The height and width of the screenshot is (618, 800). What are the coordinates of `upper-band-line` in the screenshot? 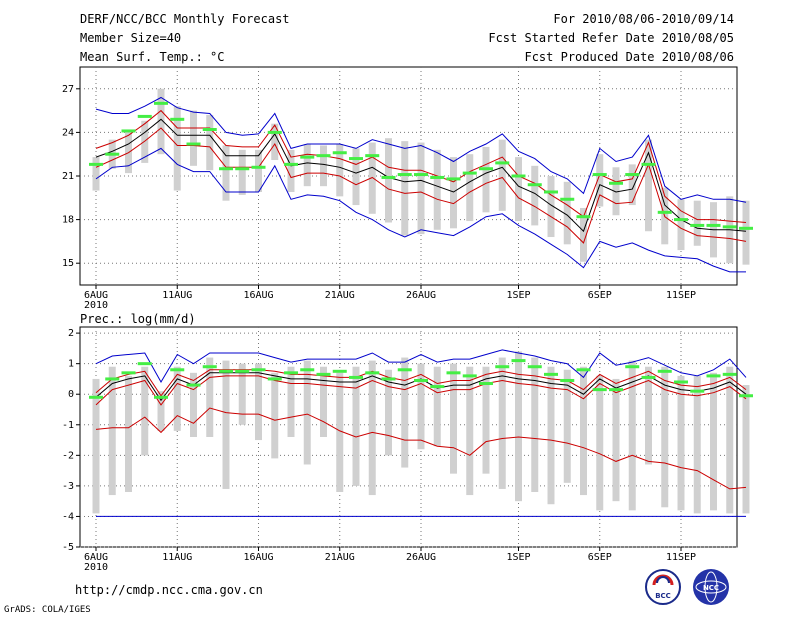 It's located at (421, 383).